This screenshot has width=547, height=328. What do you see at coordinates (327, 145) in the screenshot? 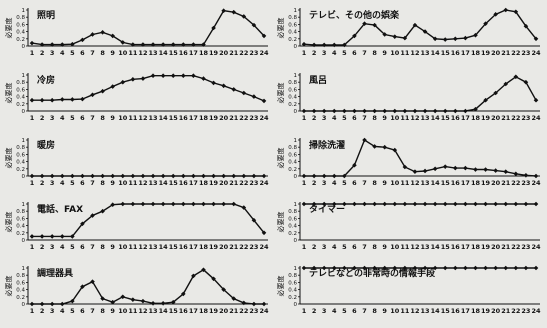
I see `chart-title: 掃除洗濯` at bounding box center [327, 145].